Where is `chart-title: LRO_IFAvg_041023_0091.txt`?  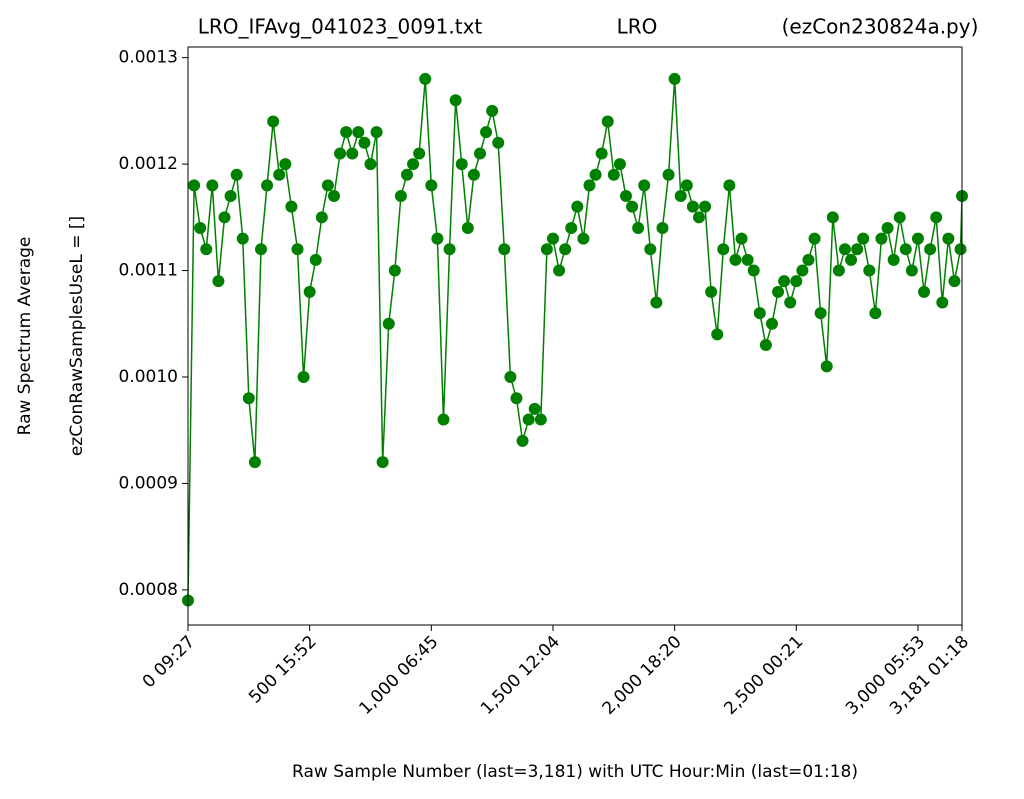 chart-title: LRO_IFAvg_041023_0091.txt is located at coordinates (340, 27).